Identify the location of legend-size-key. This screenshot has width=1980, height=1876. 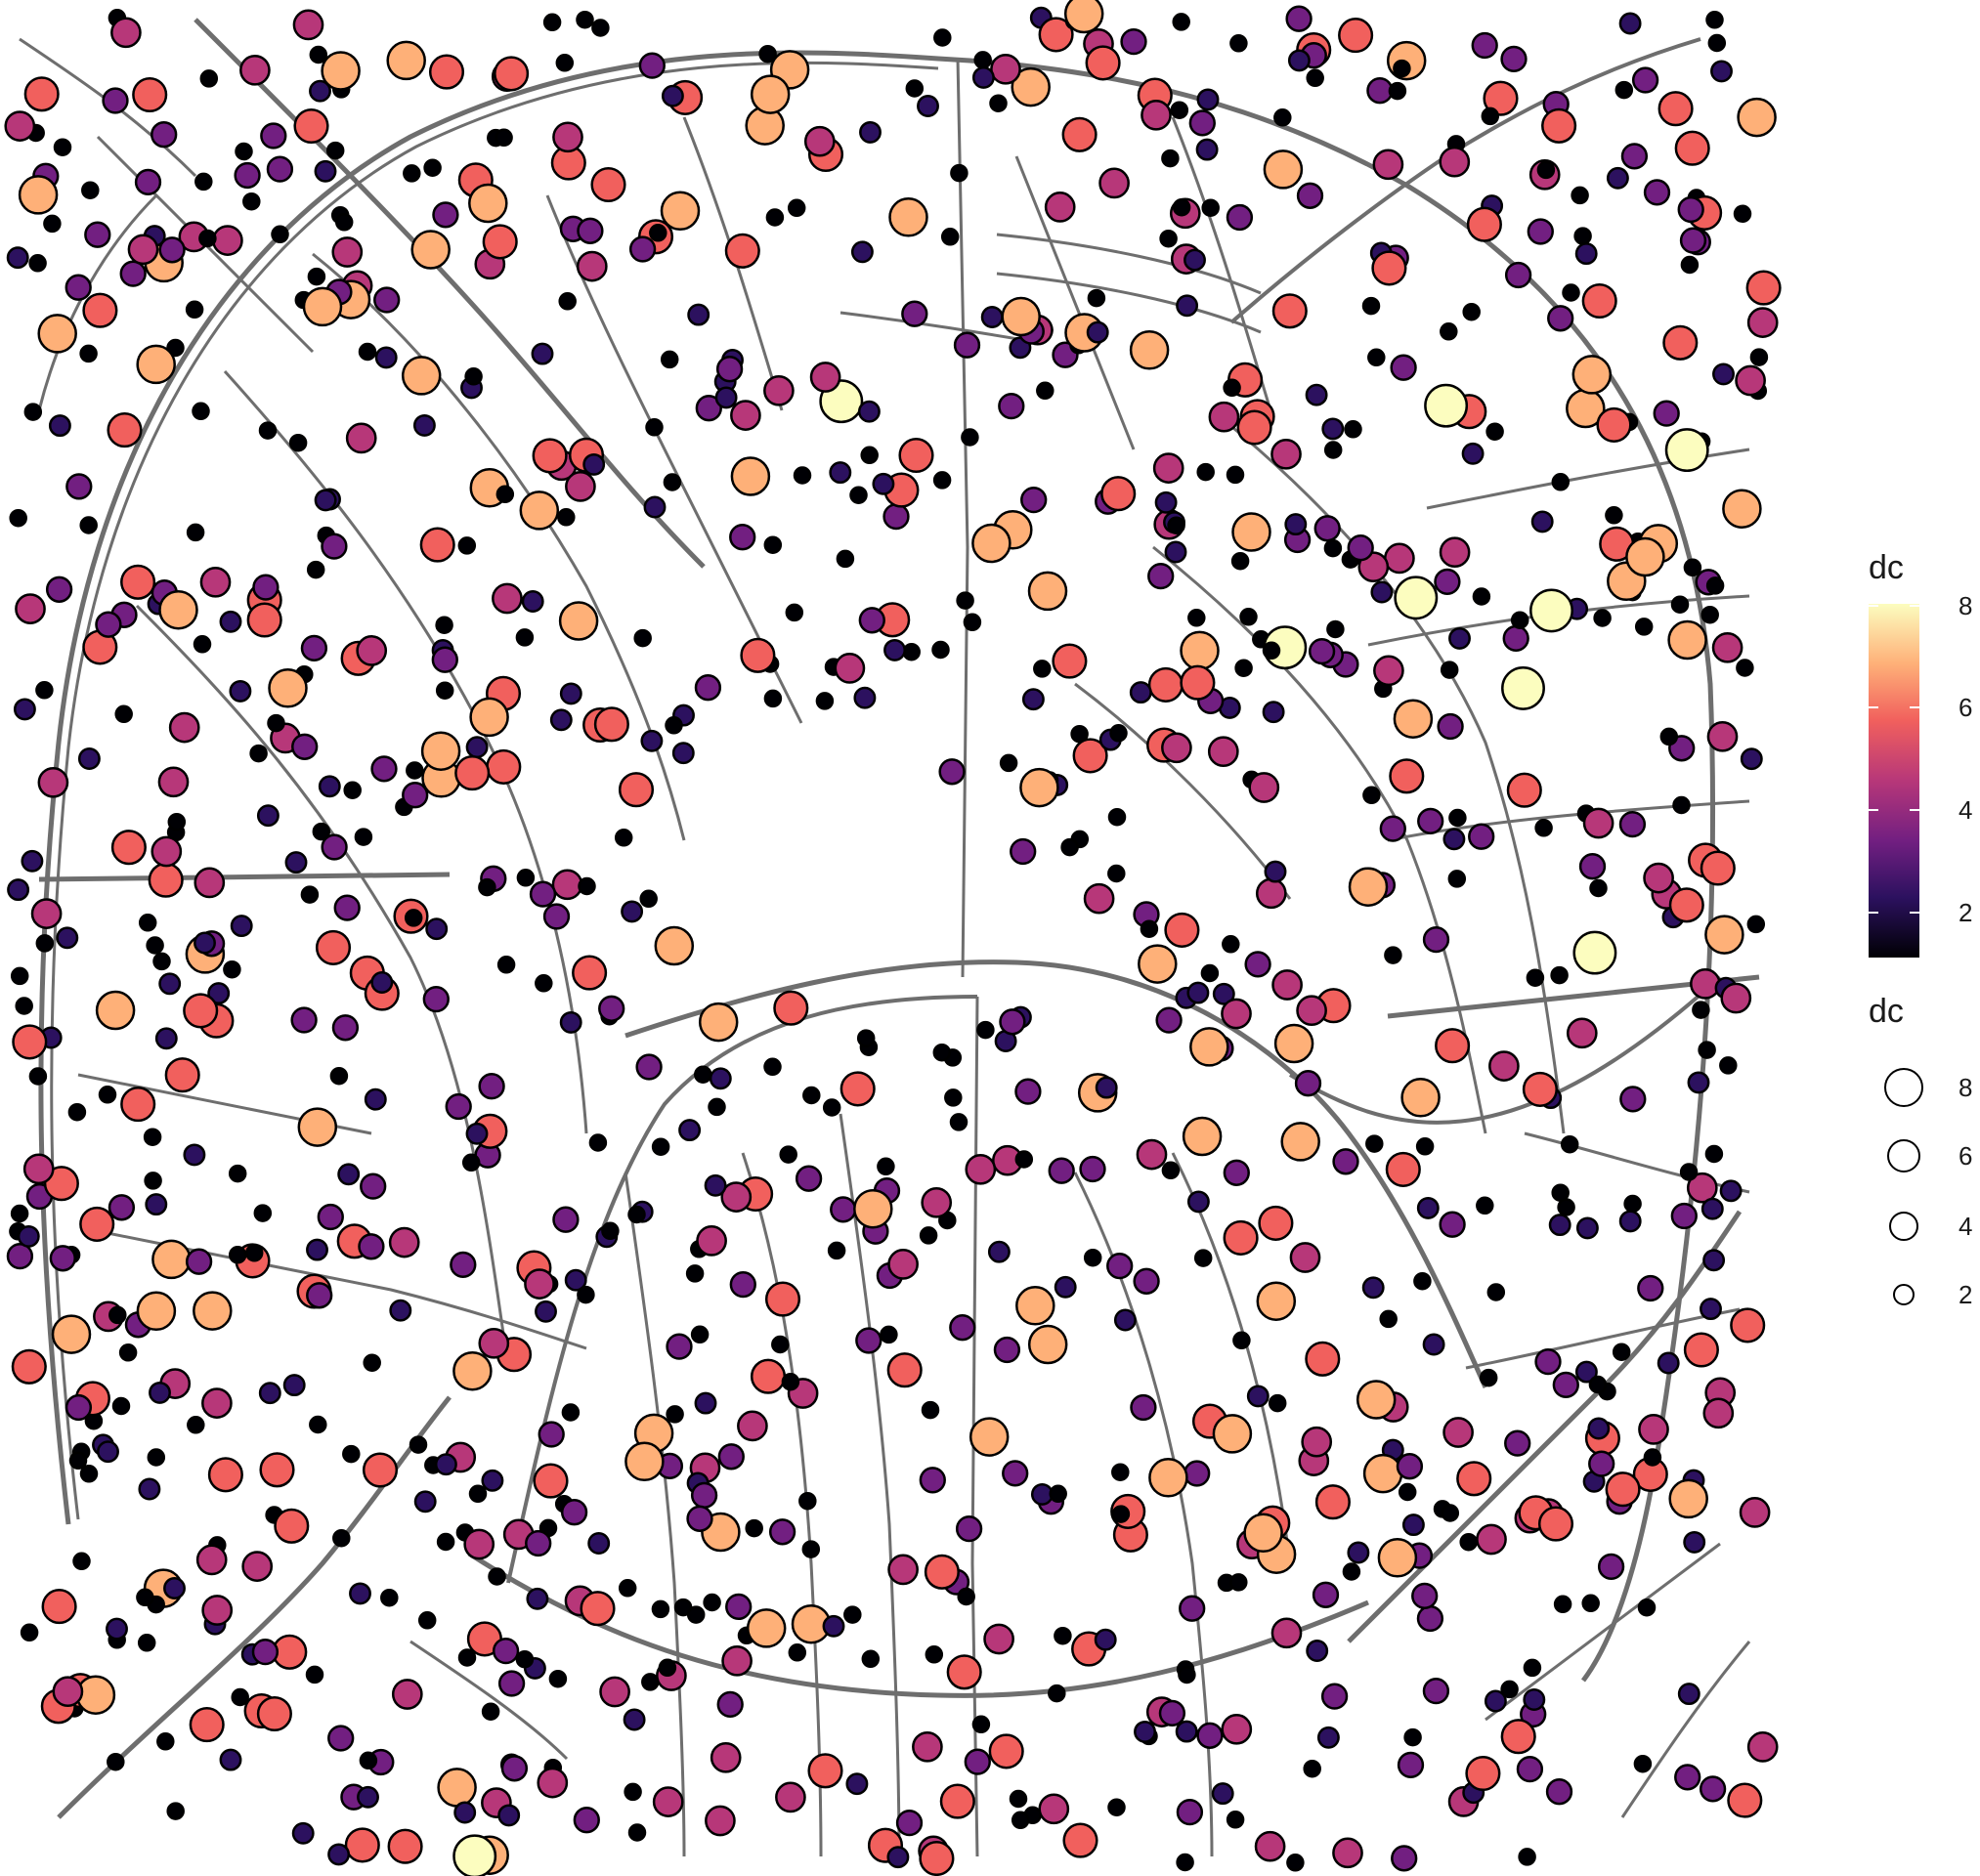
(1903, 1155).